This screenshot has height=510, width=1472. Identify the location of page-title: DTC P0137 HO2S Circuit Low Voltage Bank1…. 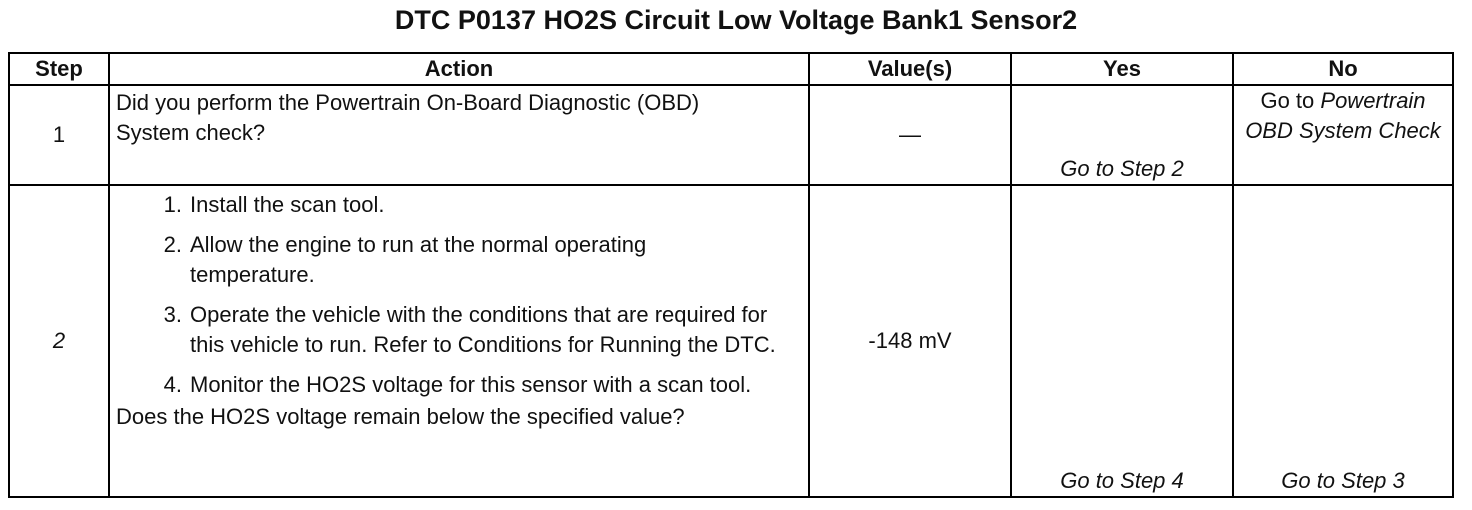
(736, 20).